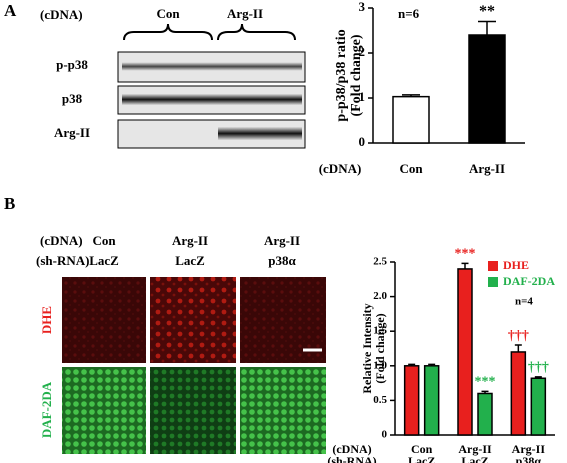 This screenshot has width=567, height=463. Describe the element at coordinates (362, 7) in the screenshot. I see `y-tick-label: 3` at that location.